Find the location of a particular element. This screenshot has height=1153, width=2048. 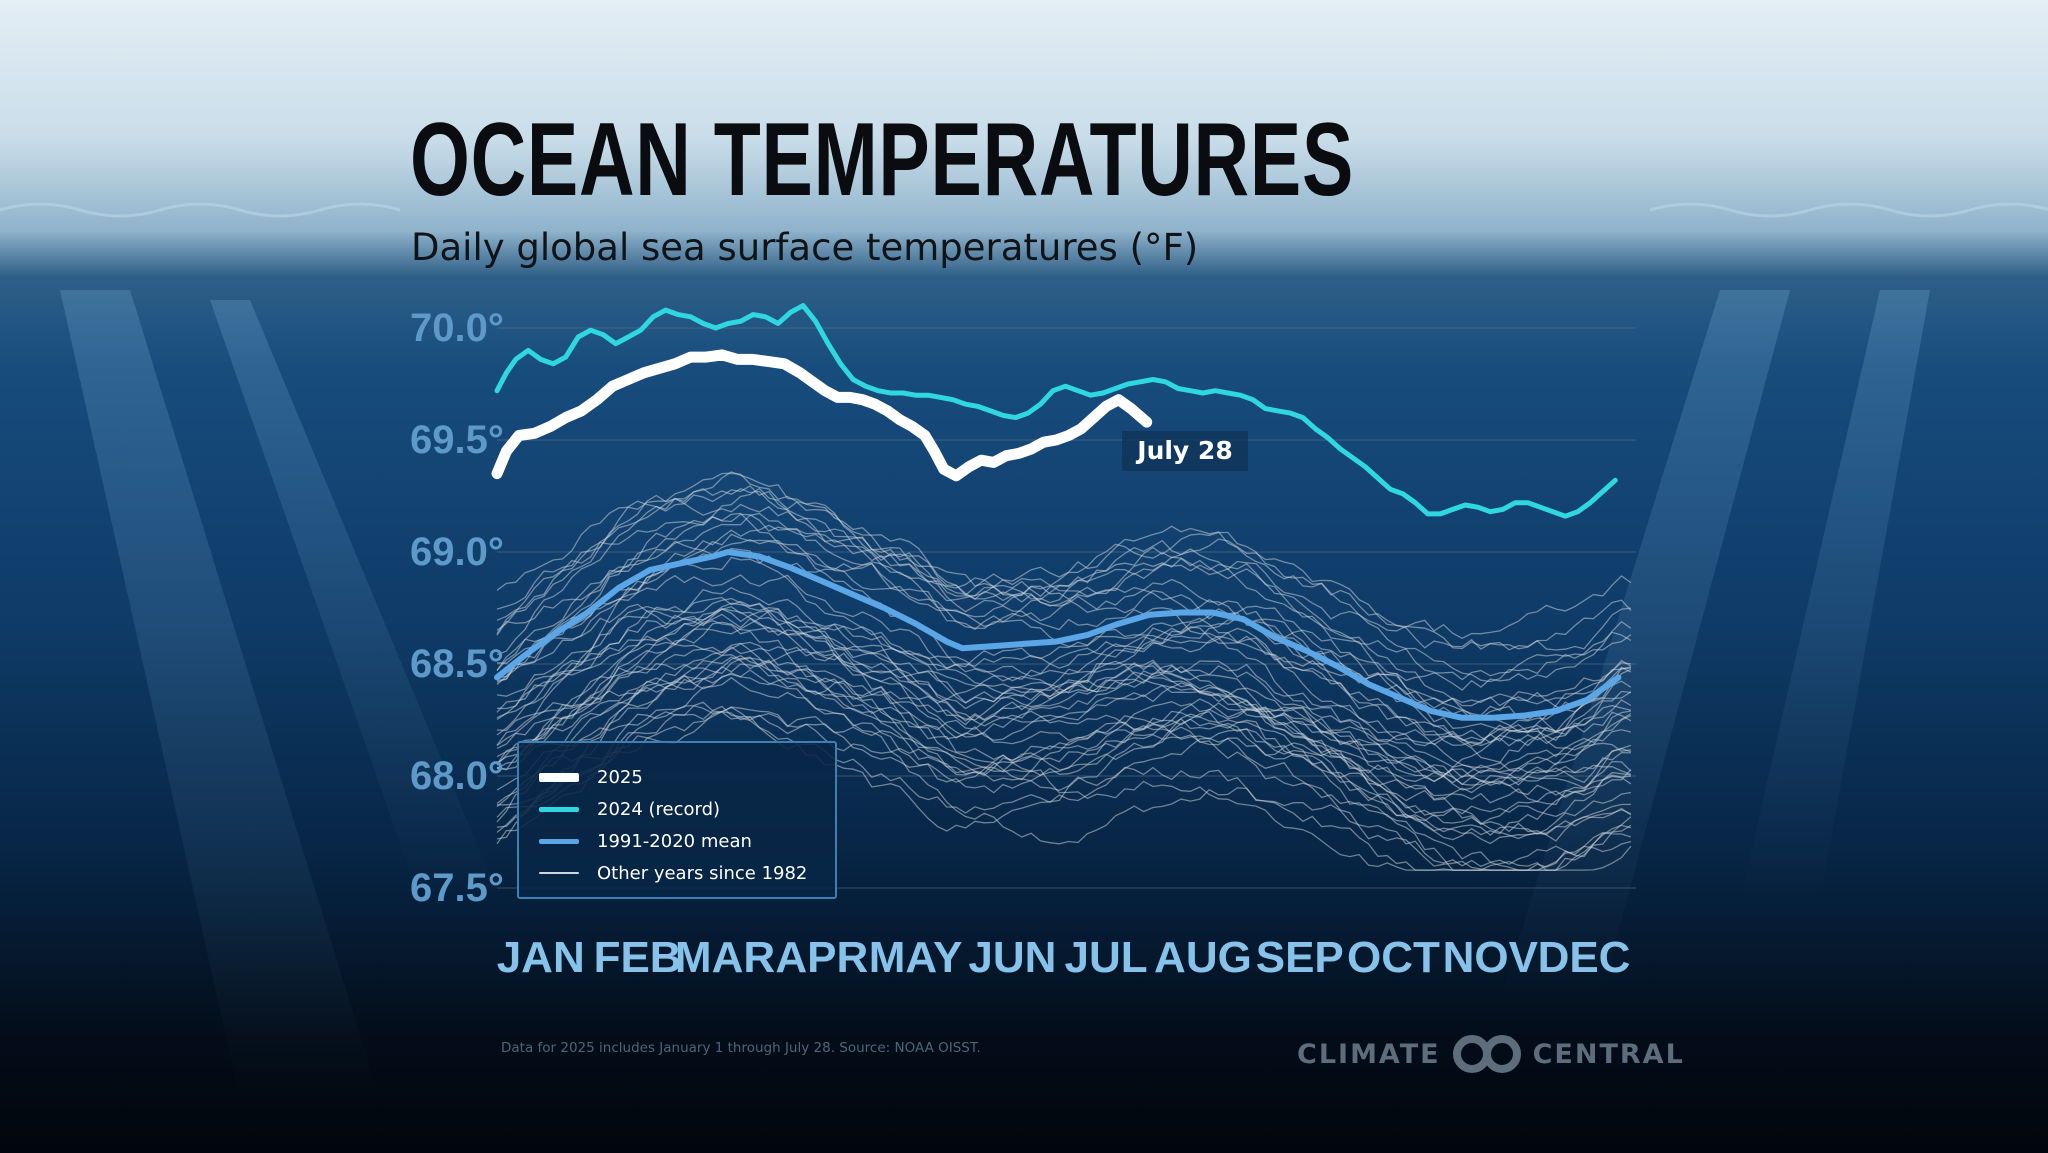

y-tick-label: 67.5° is located at coordinates (457, 888).